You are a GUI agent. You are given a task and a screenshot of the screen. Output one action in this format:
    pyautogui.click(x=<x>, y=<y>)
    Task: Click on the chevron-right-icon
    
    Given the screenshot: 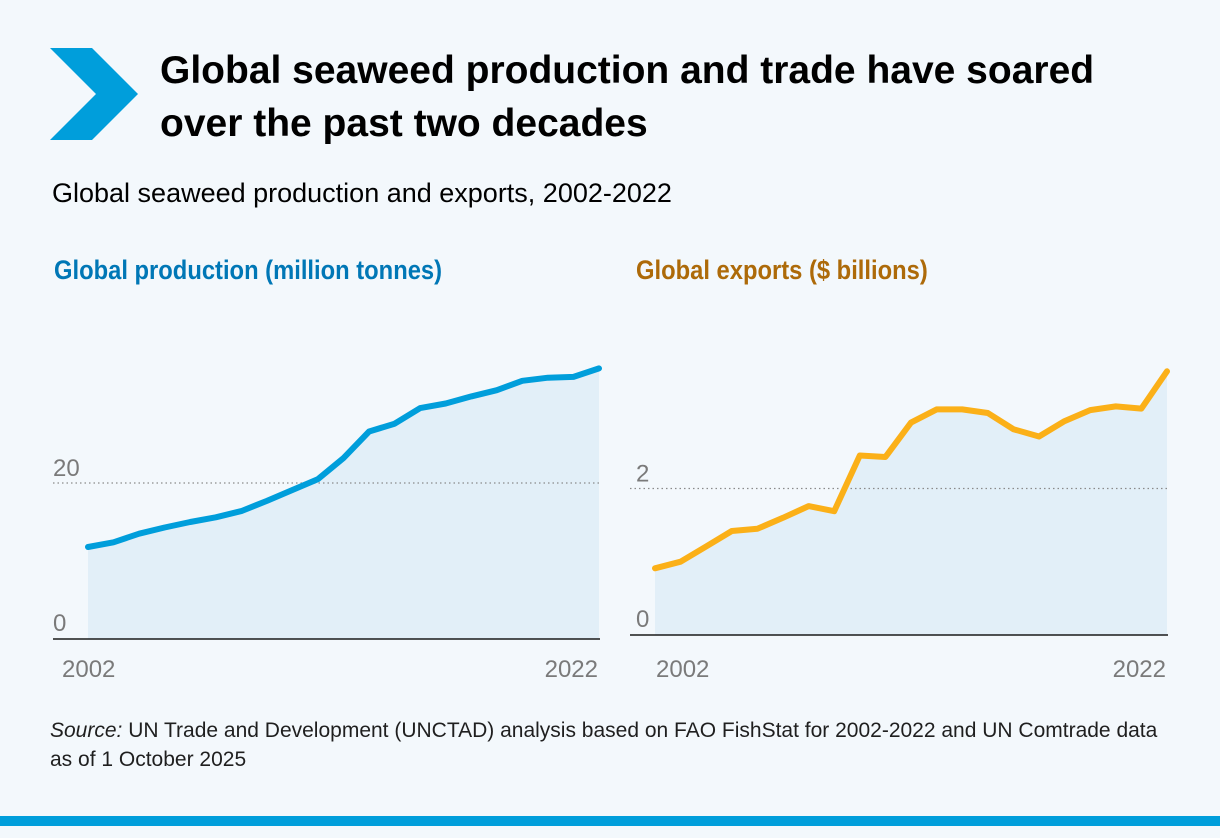 What is the action you would take?
    pyautogui.click(x=94, y=94)
    